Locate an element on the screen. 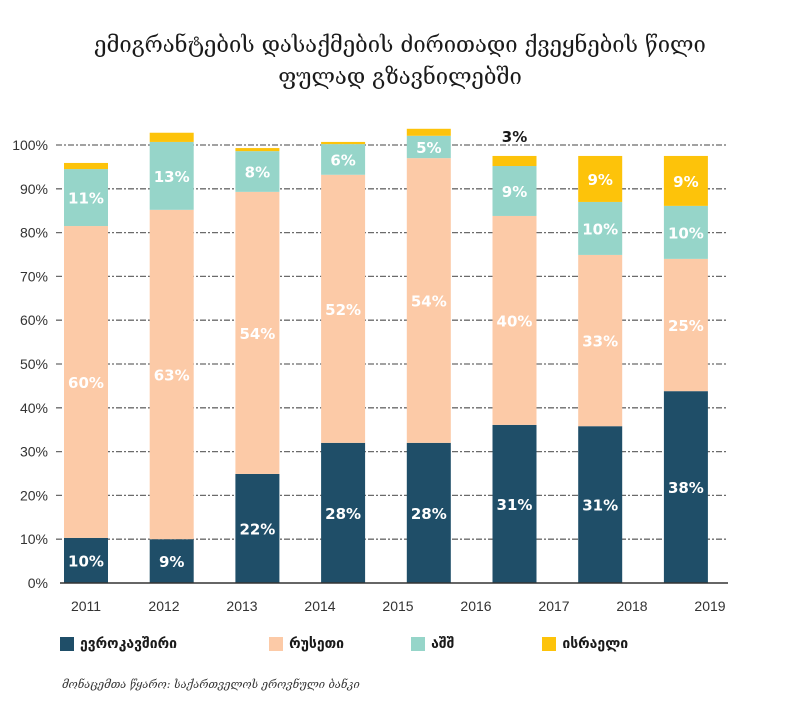 This screenshot has width=800, height=715. x-tick-label: 2016 is located at coordinates (475, 606).